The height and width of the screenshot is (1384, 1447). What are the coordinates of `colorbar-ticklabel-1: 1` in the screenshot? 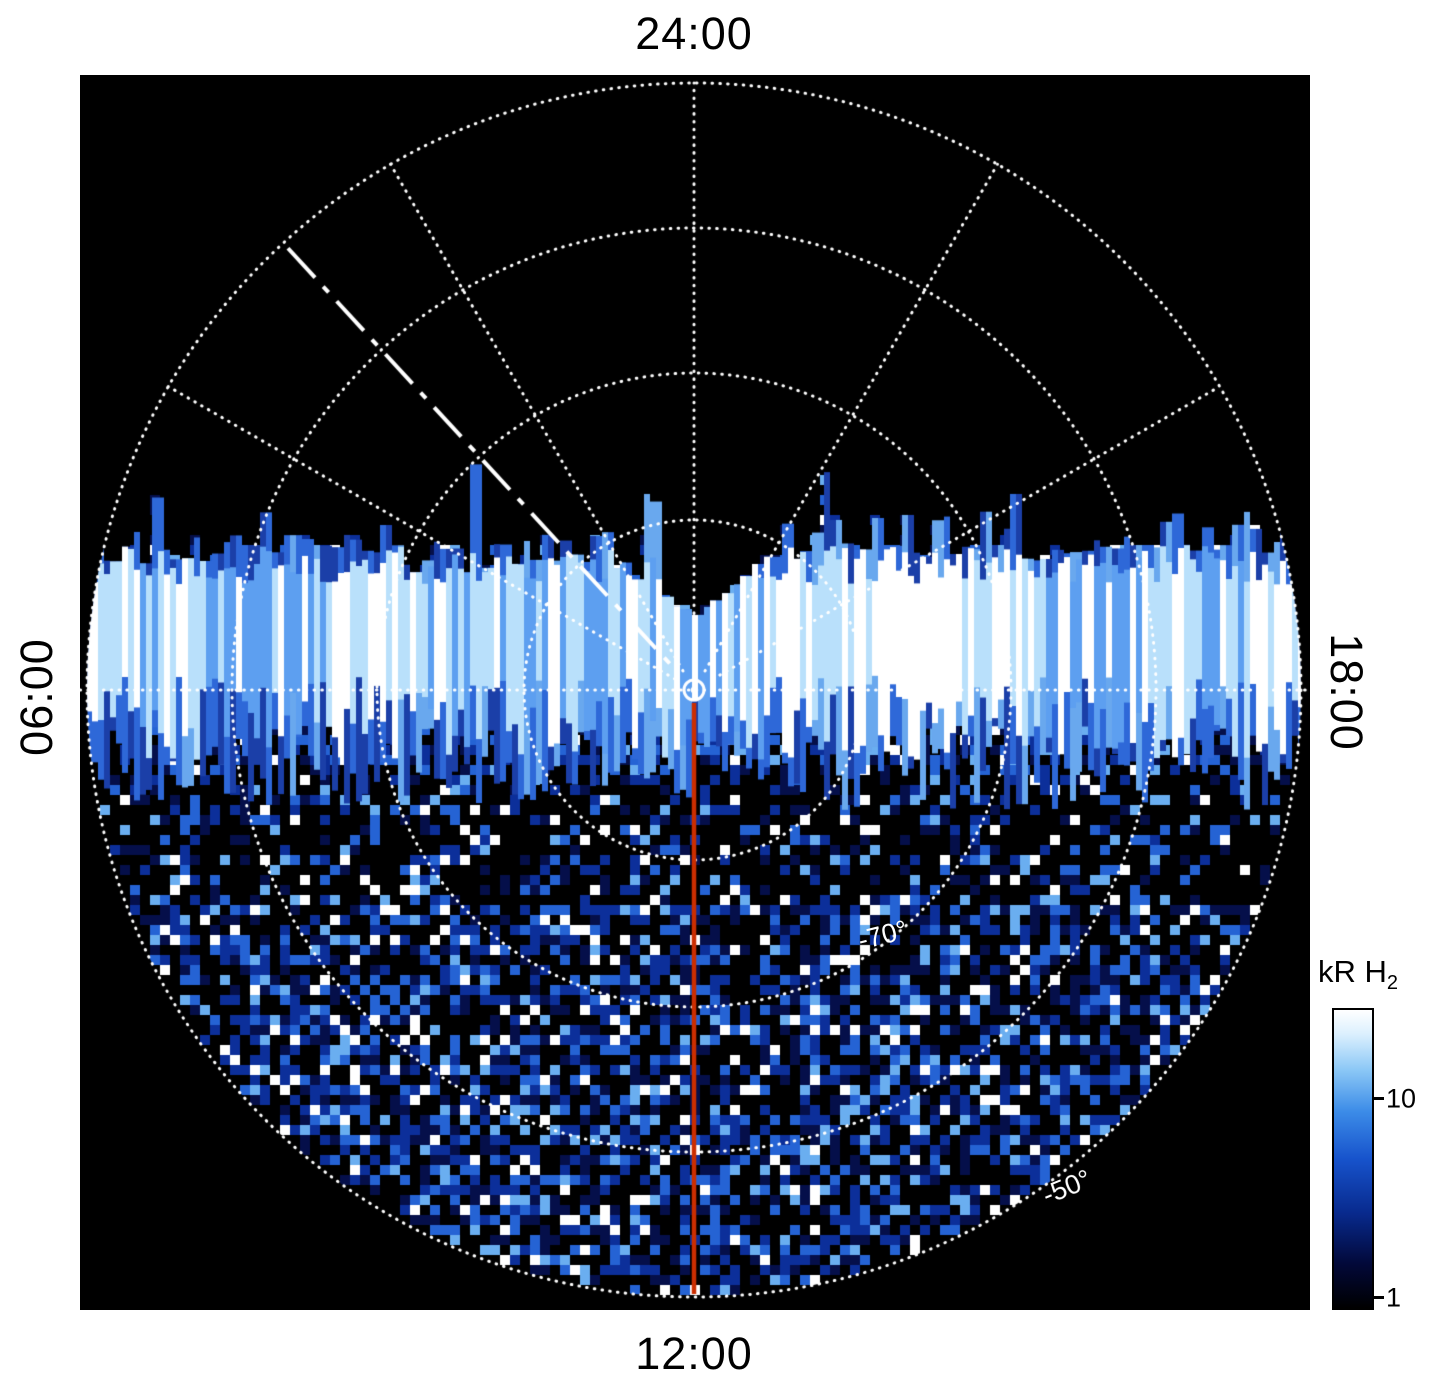 It's located at (1394, 1297).